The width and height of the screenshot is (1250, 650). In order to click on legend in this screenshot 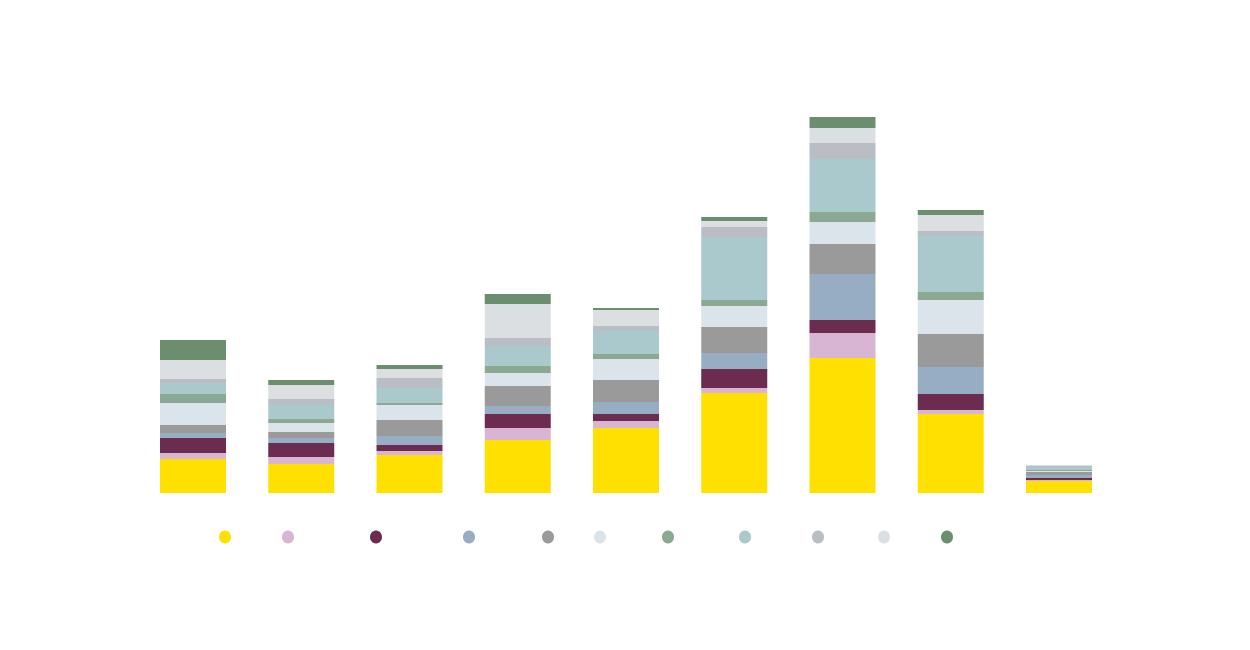, I will do `click(586, 537)`.